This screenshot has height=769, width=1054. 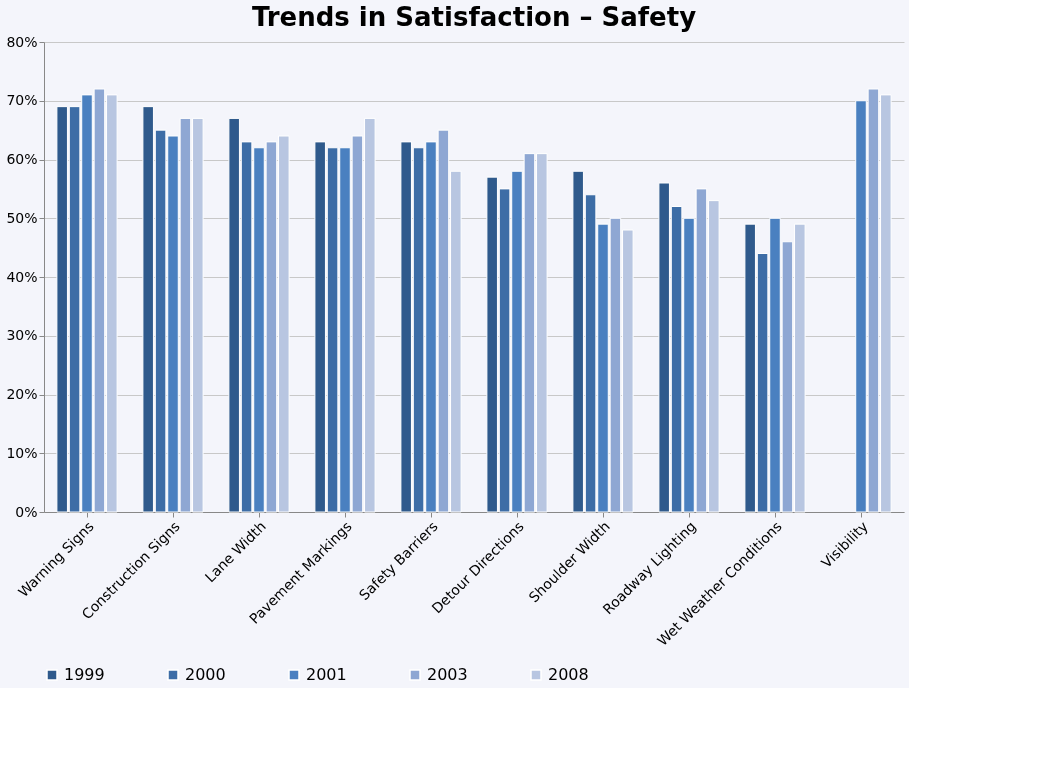 What do you see at coordinates (22, 159) in the screenshot?
I see `y-tick-label: 60%` at bounding box center [22, 159].